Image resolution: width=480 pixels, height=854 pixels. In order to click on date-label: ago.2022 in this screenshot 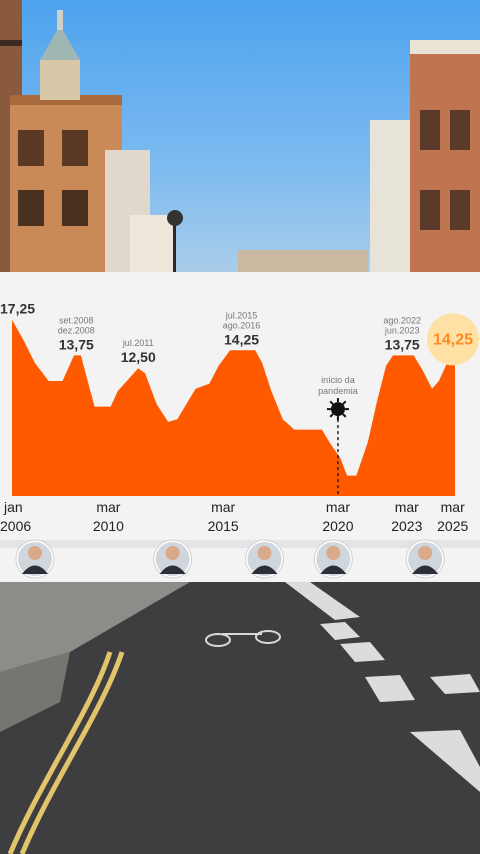, I will do `click(402, 320)`.